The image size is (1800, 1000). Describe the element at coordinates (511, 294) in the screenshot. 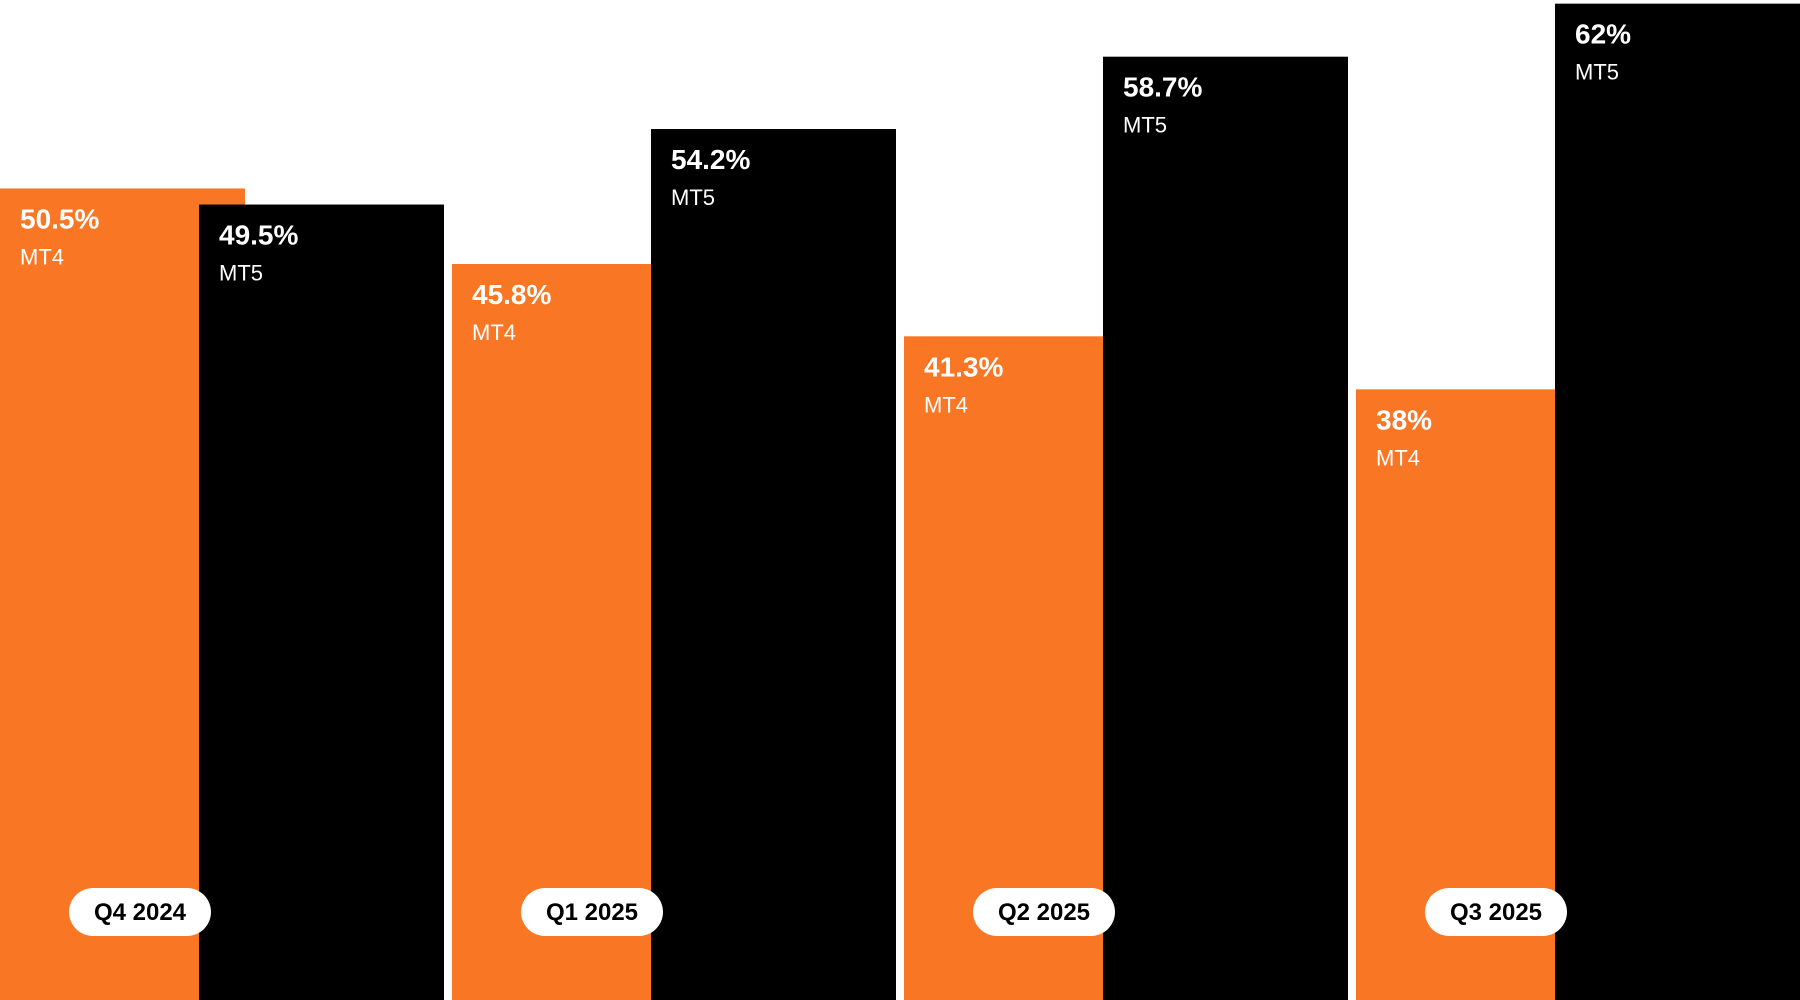

I see `data-label-mt4-value: 45.8%` at that location.